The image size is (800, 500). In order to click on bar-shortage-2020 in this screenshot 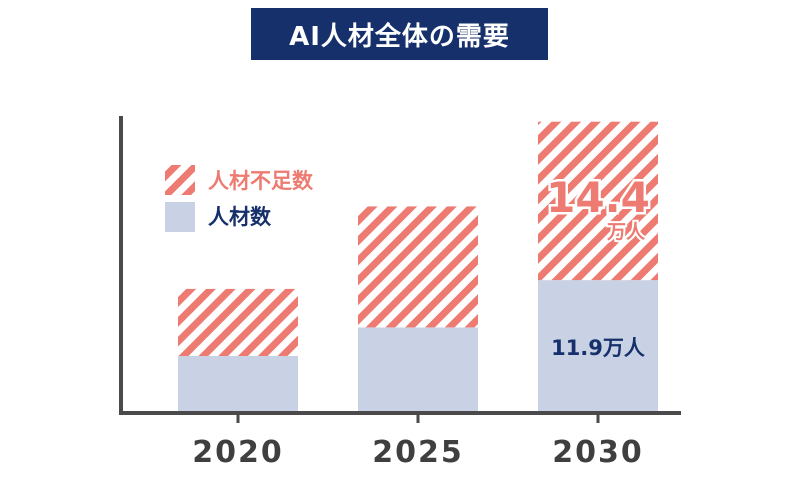, I will do `click(238, 322)`.